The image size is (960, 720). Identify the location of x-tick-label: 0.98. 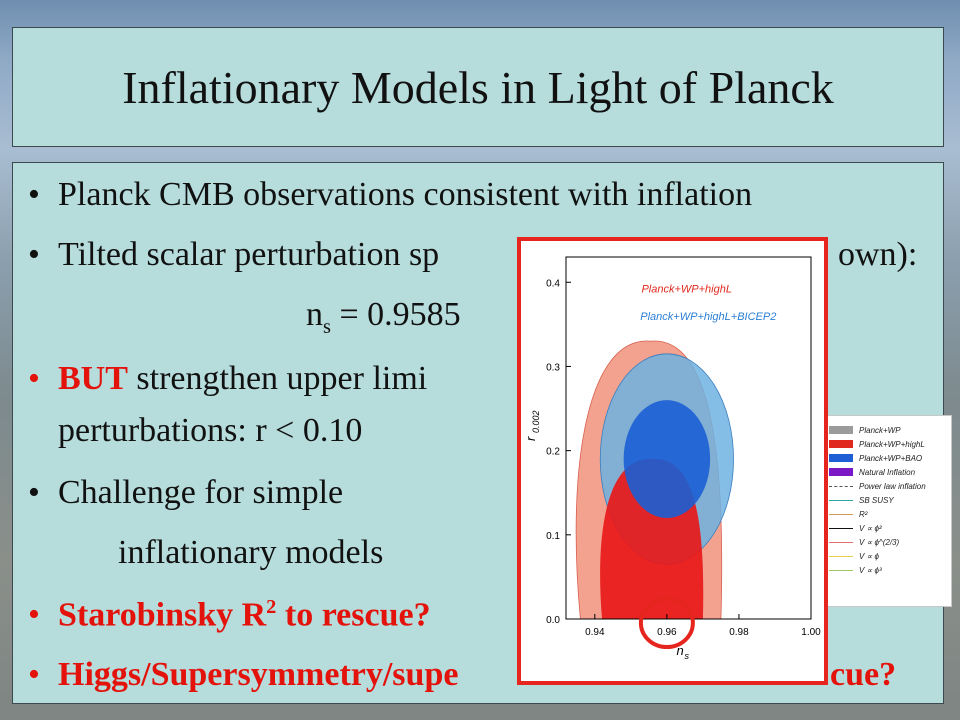
(739, 632).